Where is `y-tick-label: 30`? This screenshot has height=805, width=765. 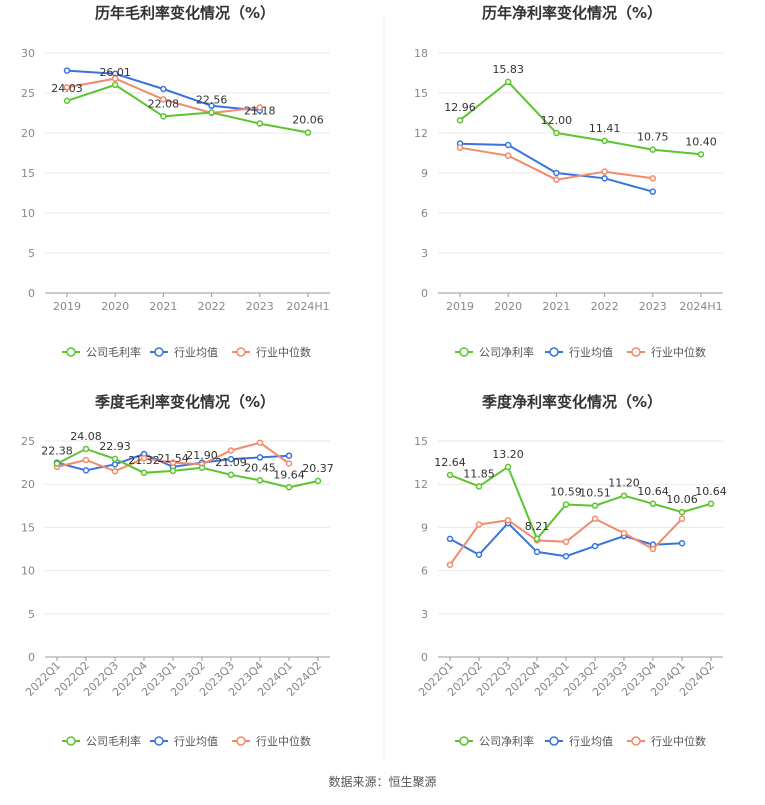
y-tick-label: 30 is located at coordinates (28, 53).